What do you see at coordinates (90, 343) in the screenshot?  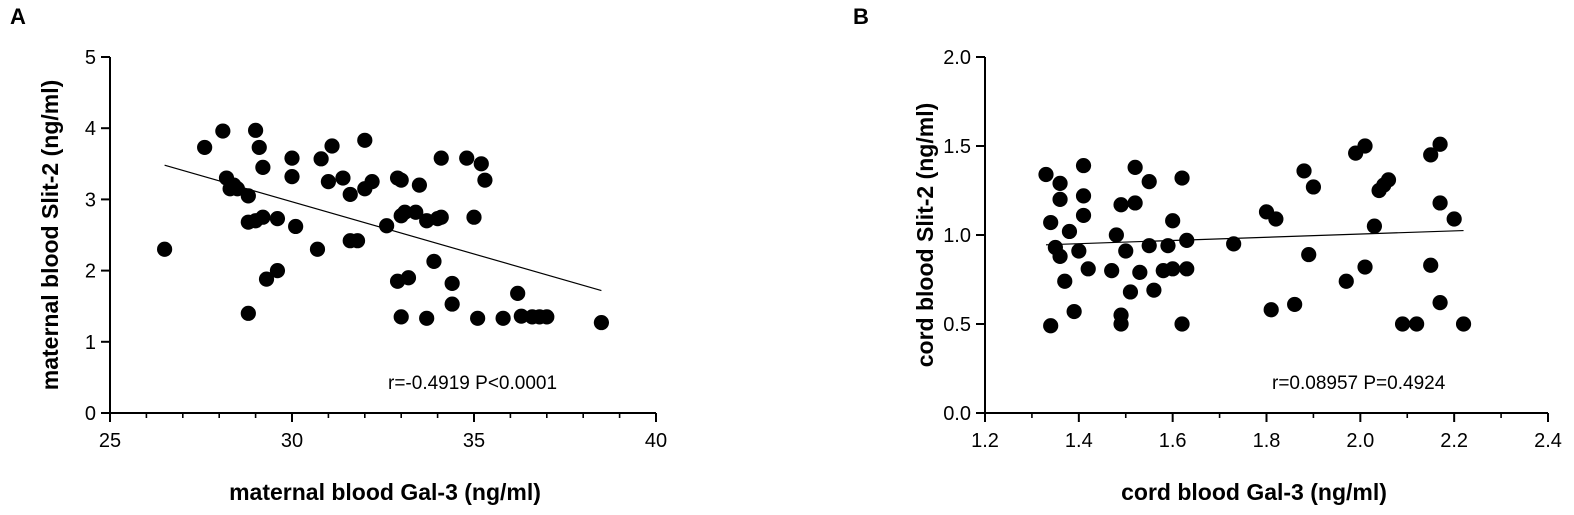 I see `panel-a-y-tick-label: 1` at bounding box center [90, 343].